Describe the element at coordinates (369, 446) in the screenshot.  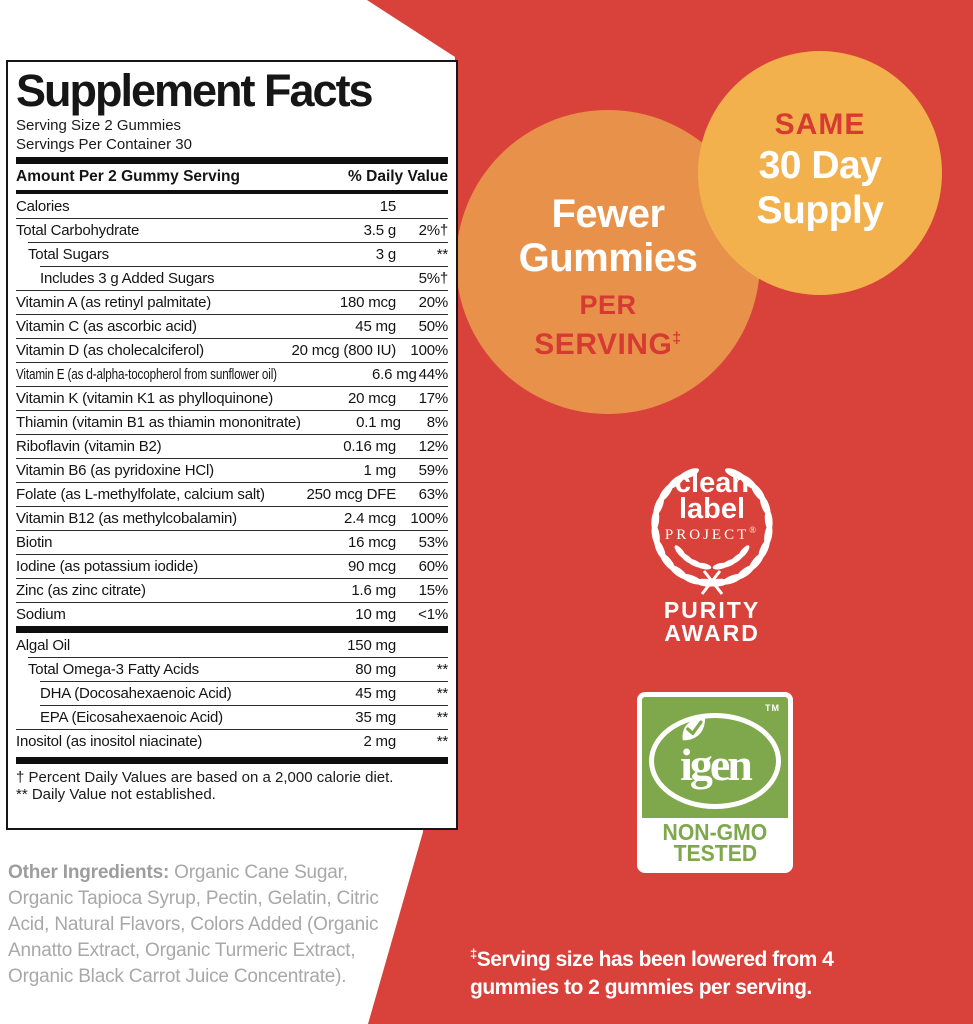
I see `nutrient-amount: 0.16 mg` at that location.